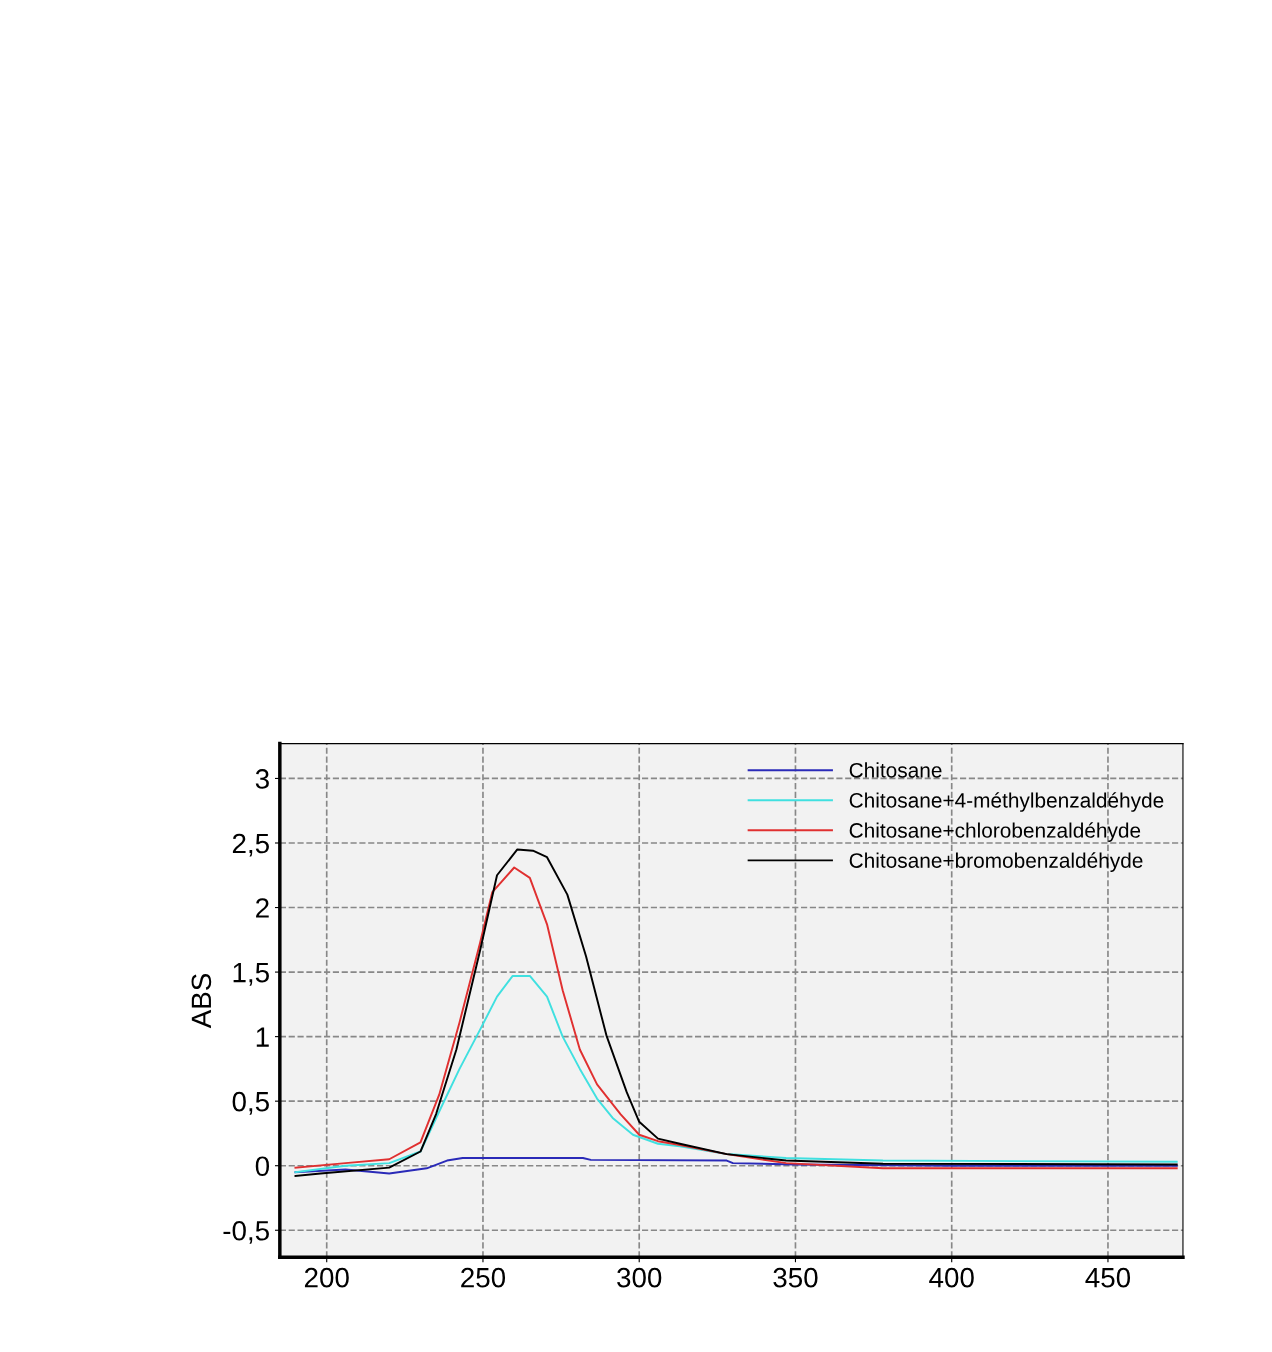 The image size is (1272, 1352). What do you see at coordinates (262, 908) in the screenshot?
I see `y-tick-label: 2` at bounding box center [262, 908].